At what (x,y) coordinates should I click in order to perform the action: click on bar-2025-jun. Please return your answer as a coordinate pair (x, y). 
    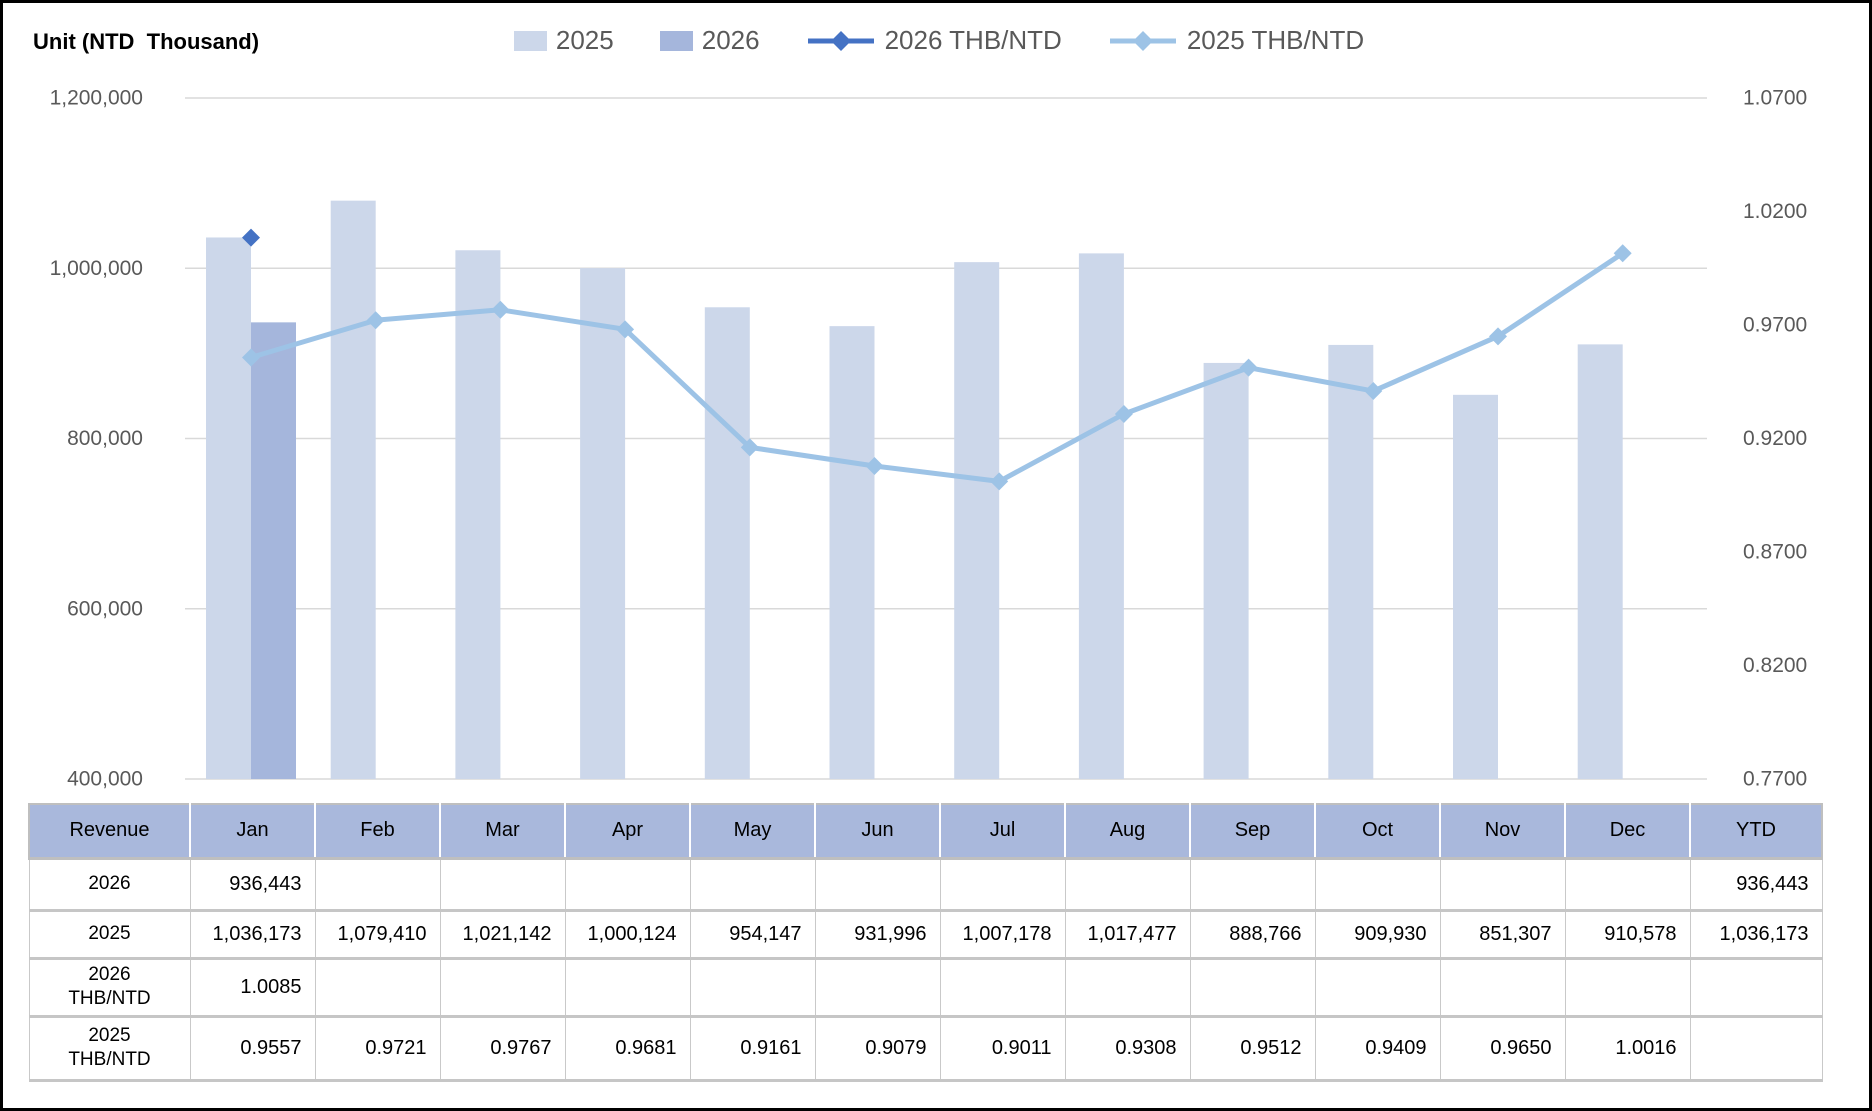
    Looking at the image, I should click on (852, 552).